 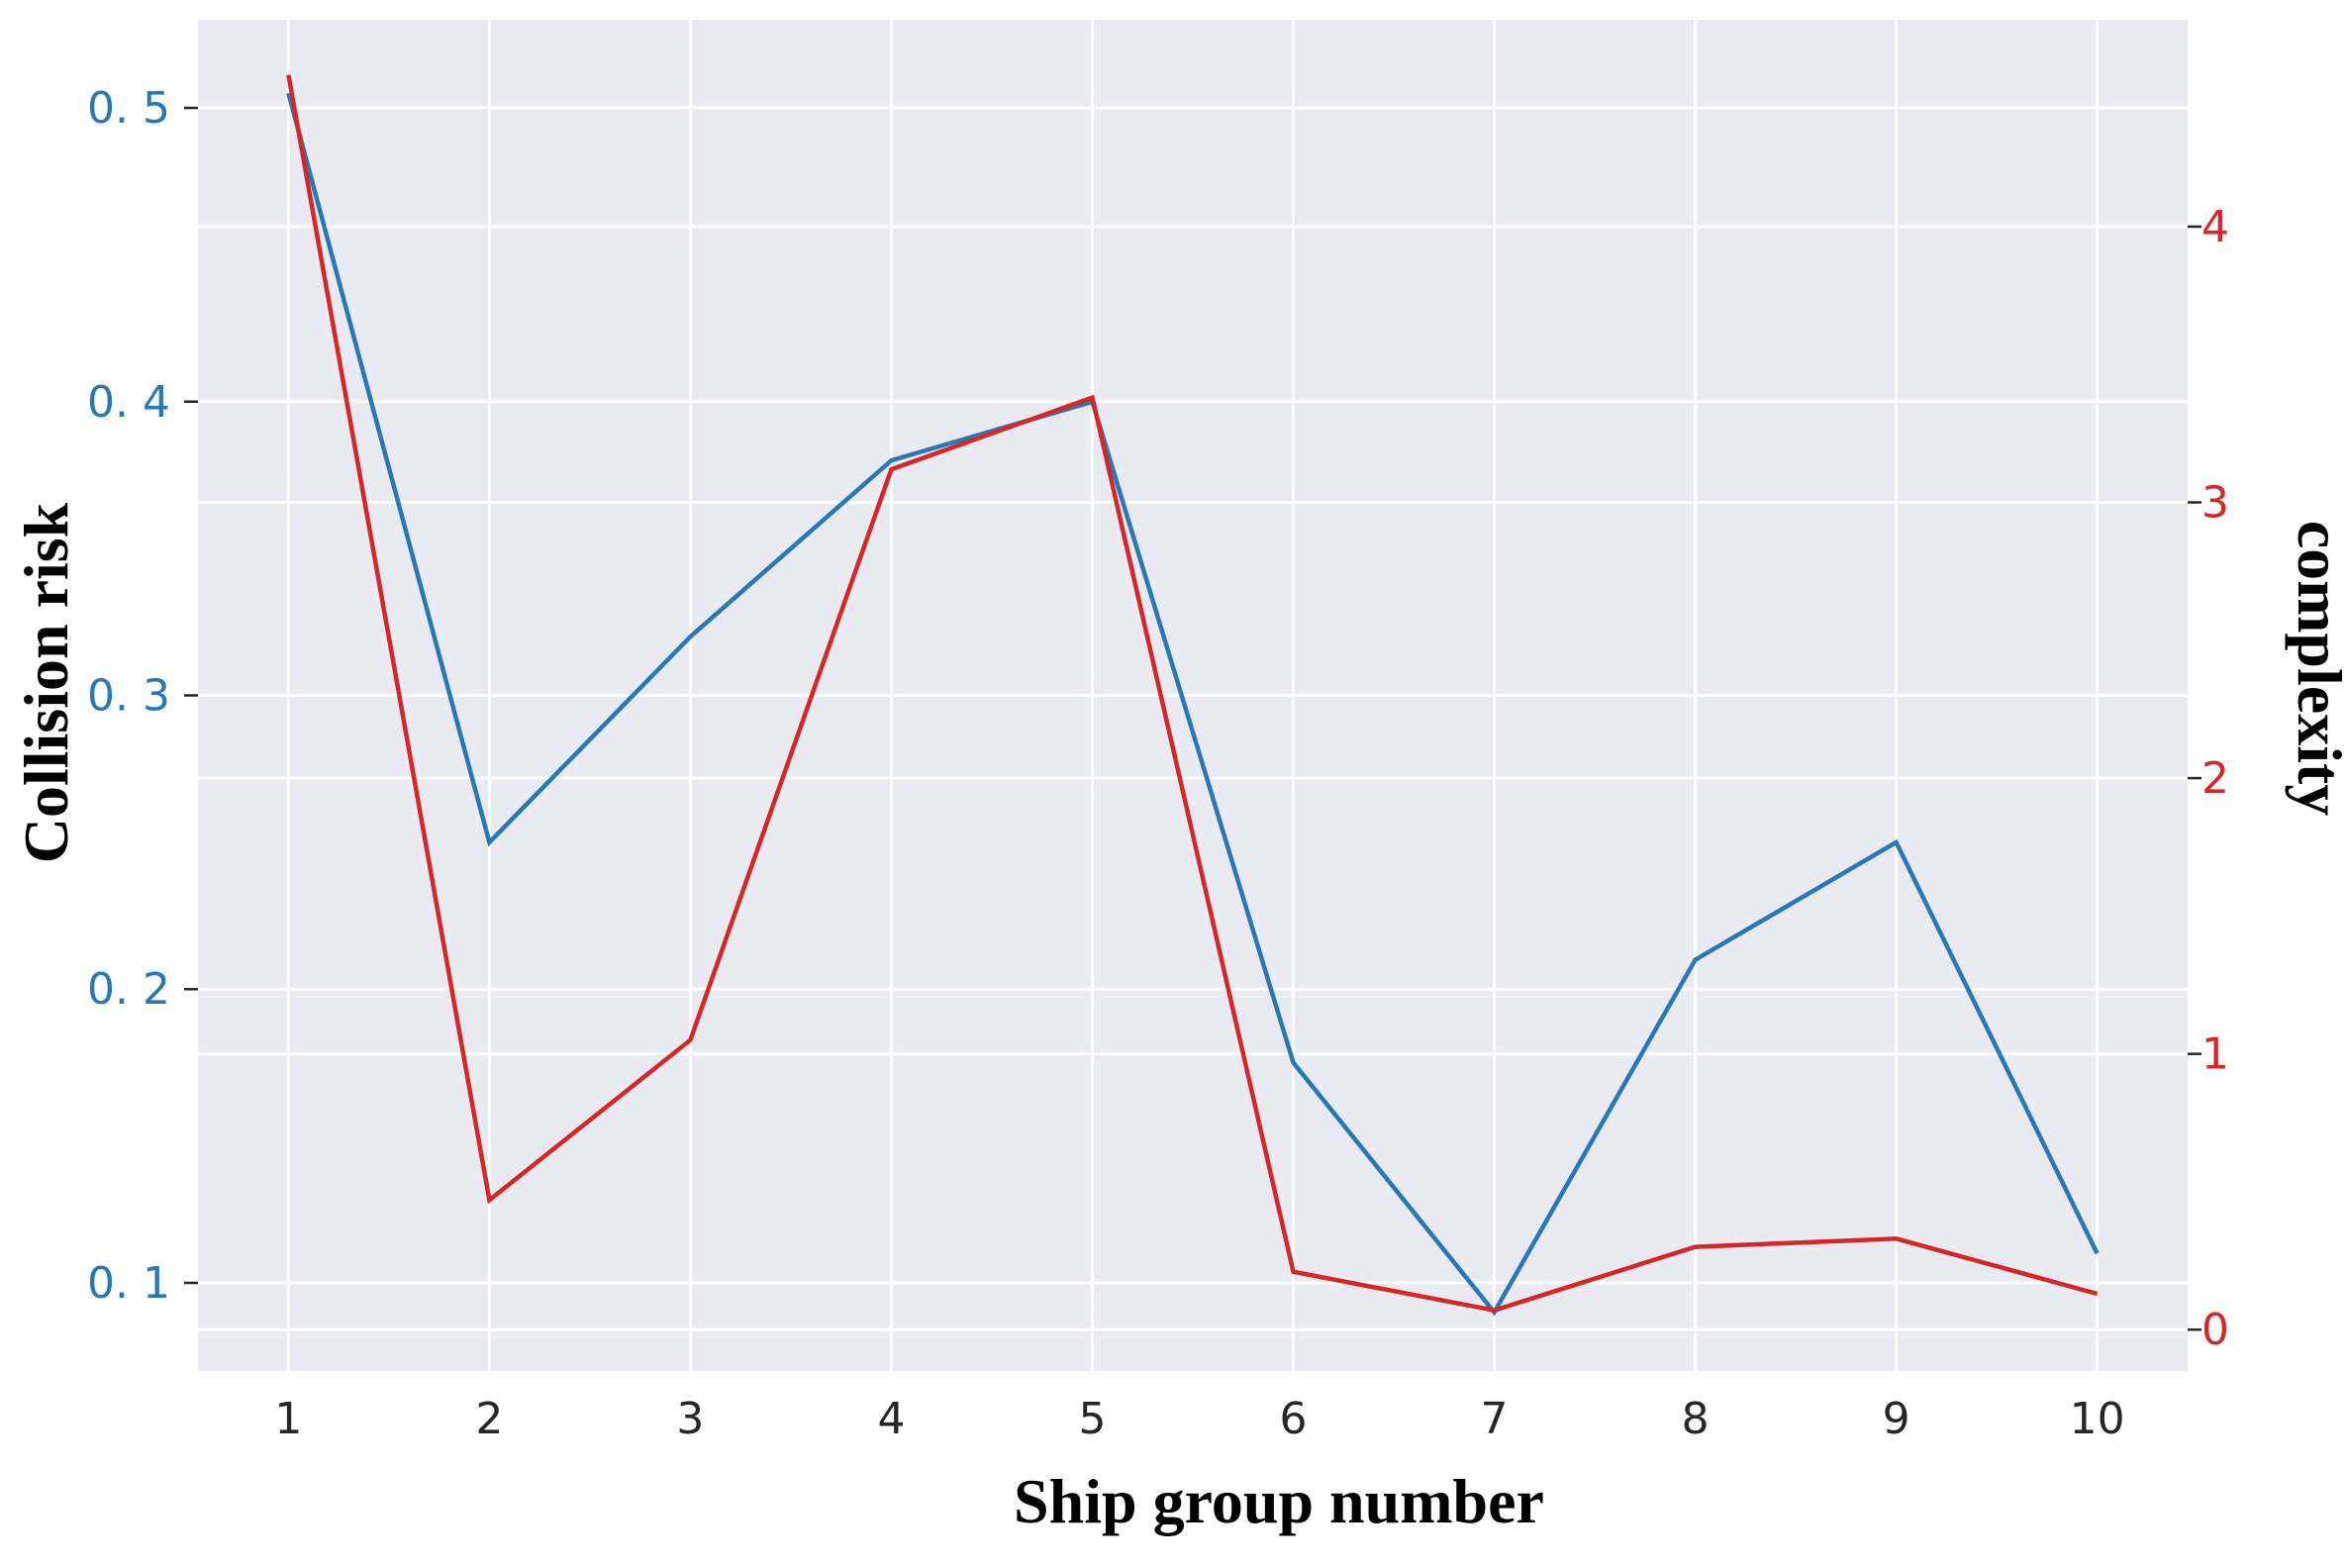 I want to click on right-tick-label-4: 4, so click(x=2215, y=227).